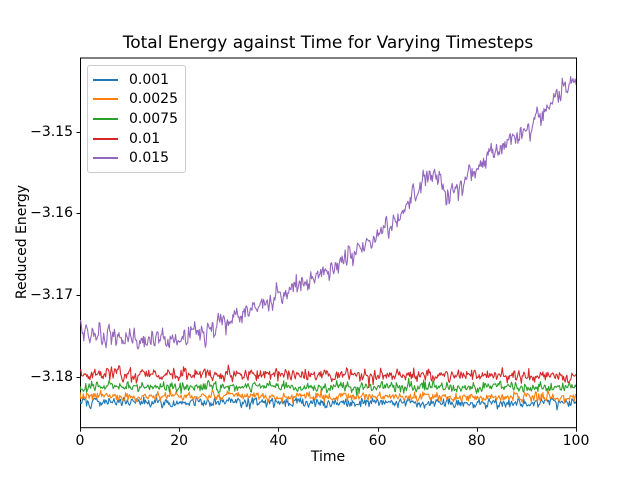 The height and width of the screenshot is (480, 640). I want to click on x-tick-label: 80, so click(476, 441).